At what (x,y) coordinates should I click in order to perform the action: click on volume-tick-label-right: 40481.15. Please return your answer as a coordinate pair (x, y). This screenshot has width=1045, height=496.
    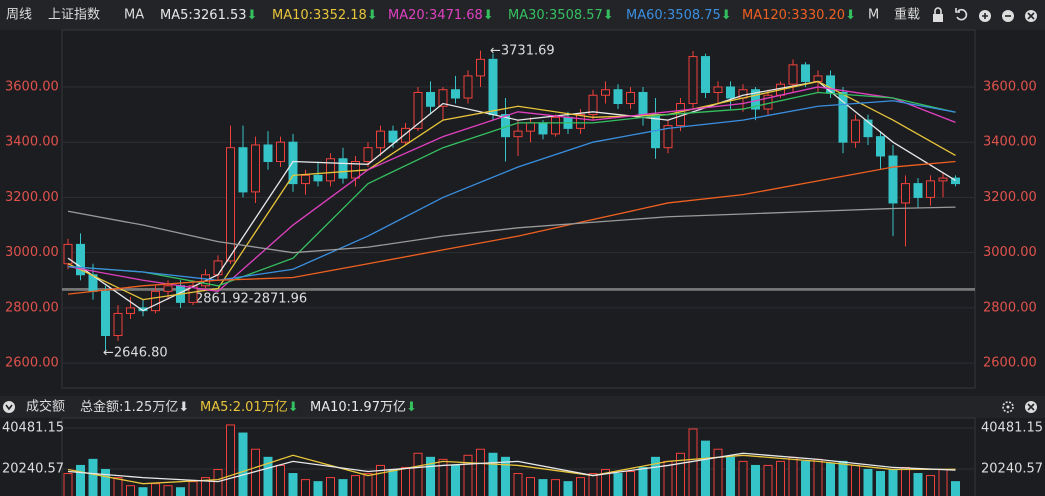
    Looking at the image, I should click on (1012, 428).